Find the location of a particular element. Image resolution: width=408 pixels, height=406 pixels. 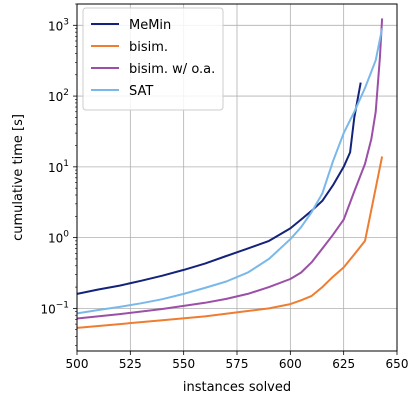

x-tick-label: 625 is located at coordinates (343, 364).